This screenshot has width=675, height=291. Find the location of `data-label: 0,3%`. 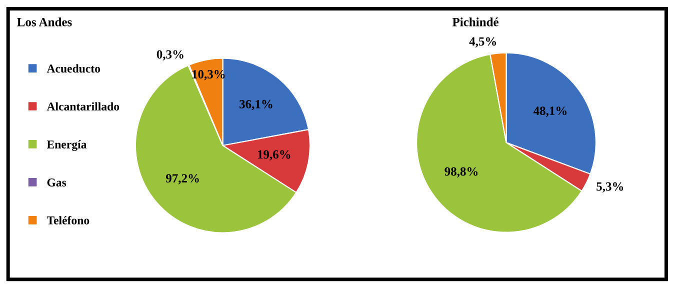

data-label: 0,3% is located at coordinates (170, 55).